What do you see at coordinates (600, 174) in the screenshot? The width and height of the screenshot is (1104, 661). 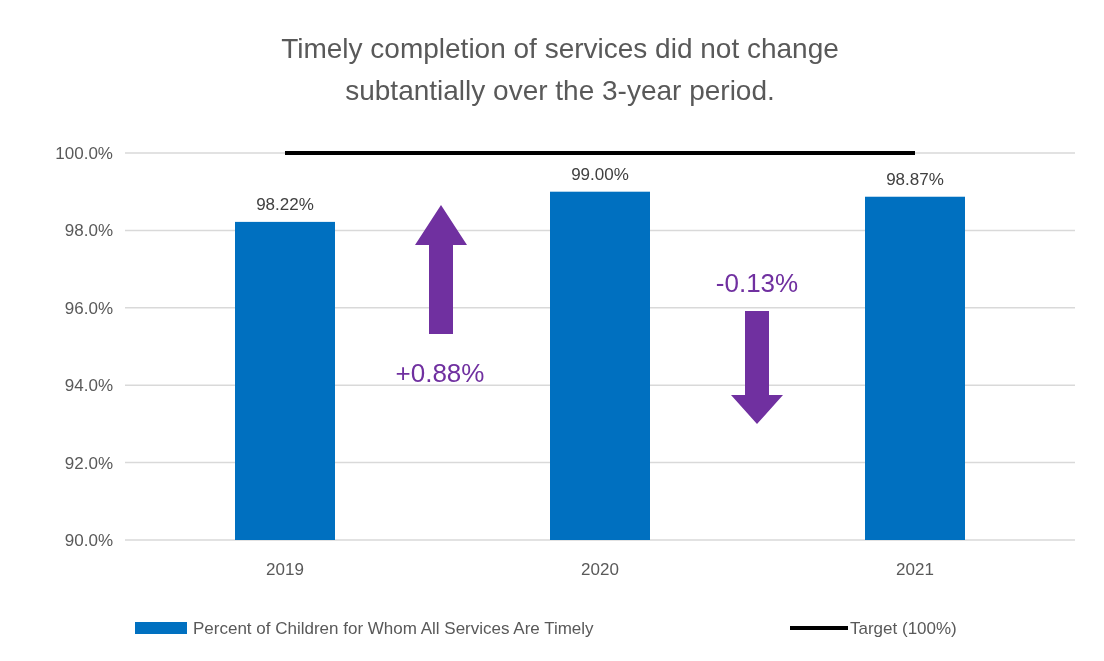 I see `data-label: 99.00%` at bounding box center [600, 174].